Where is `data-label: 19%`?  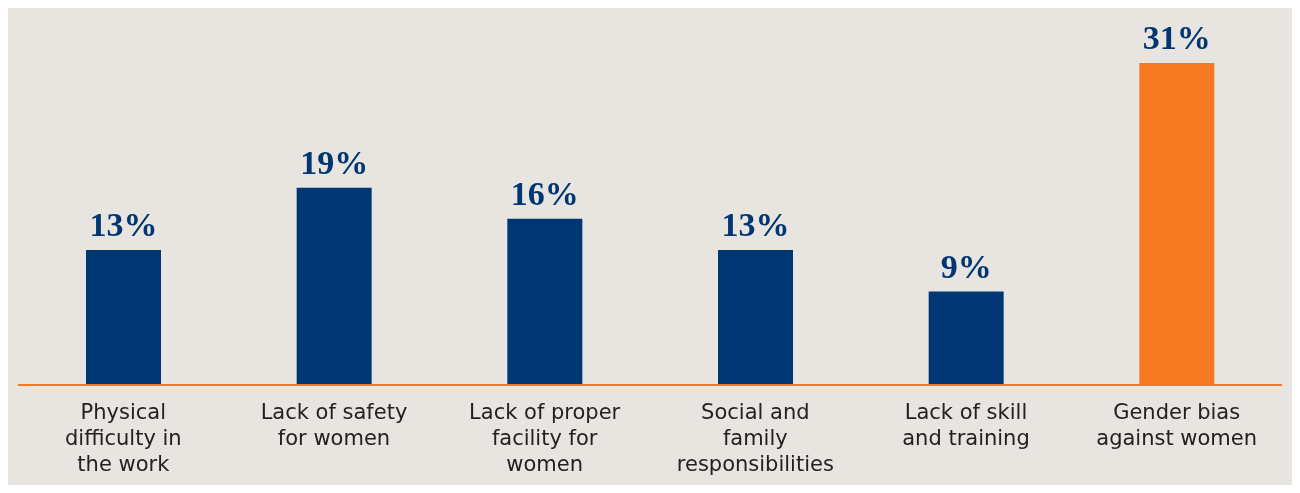 data-label: 19% is located at coordinates (334, 162).